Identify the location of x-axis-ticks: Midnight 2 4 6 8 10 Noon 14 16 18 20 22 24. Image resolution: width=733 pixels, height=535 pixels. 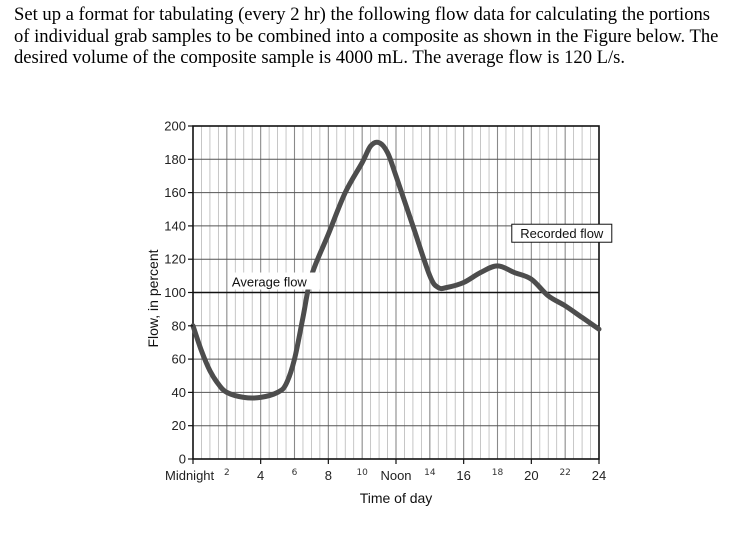
(385, 471).